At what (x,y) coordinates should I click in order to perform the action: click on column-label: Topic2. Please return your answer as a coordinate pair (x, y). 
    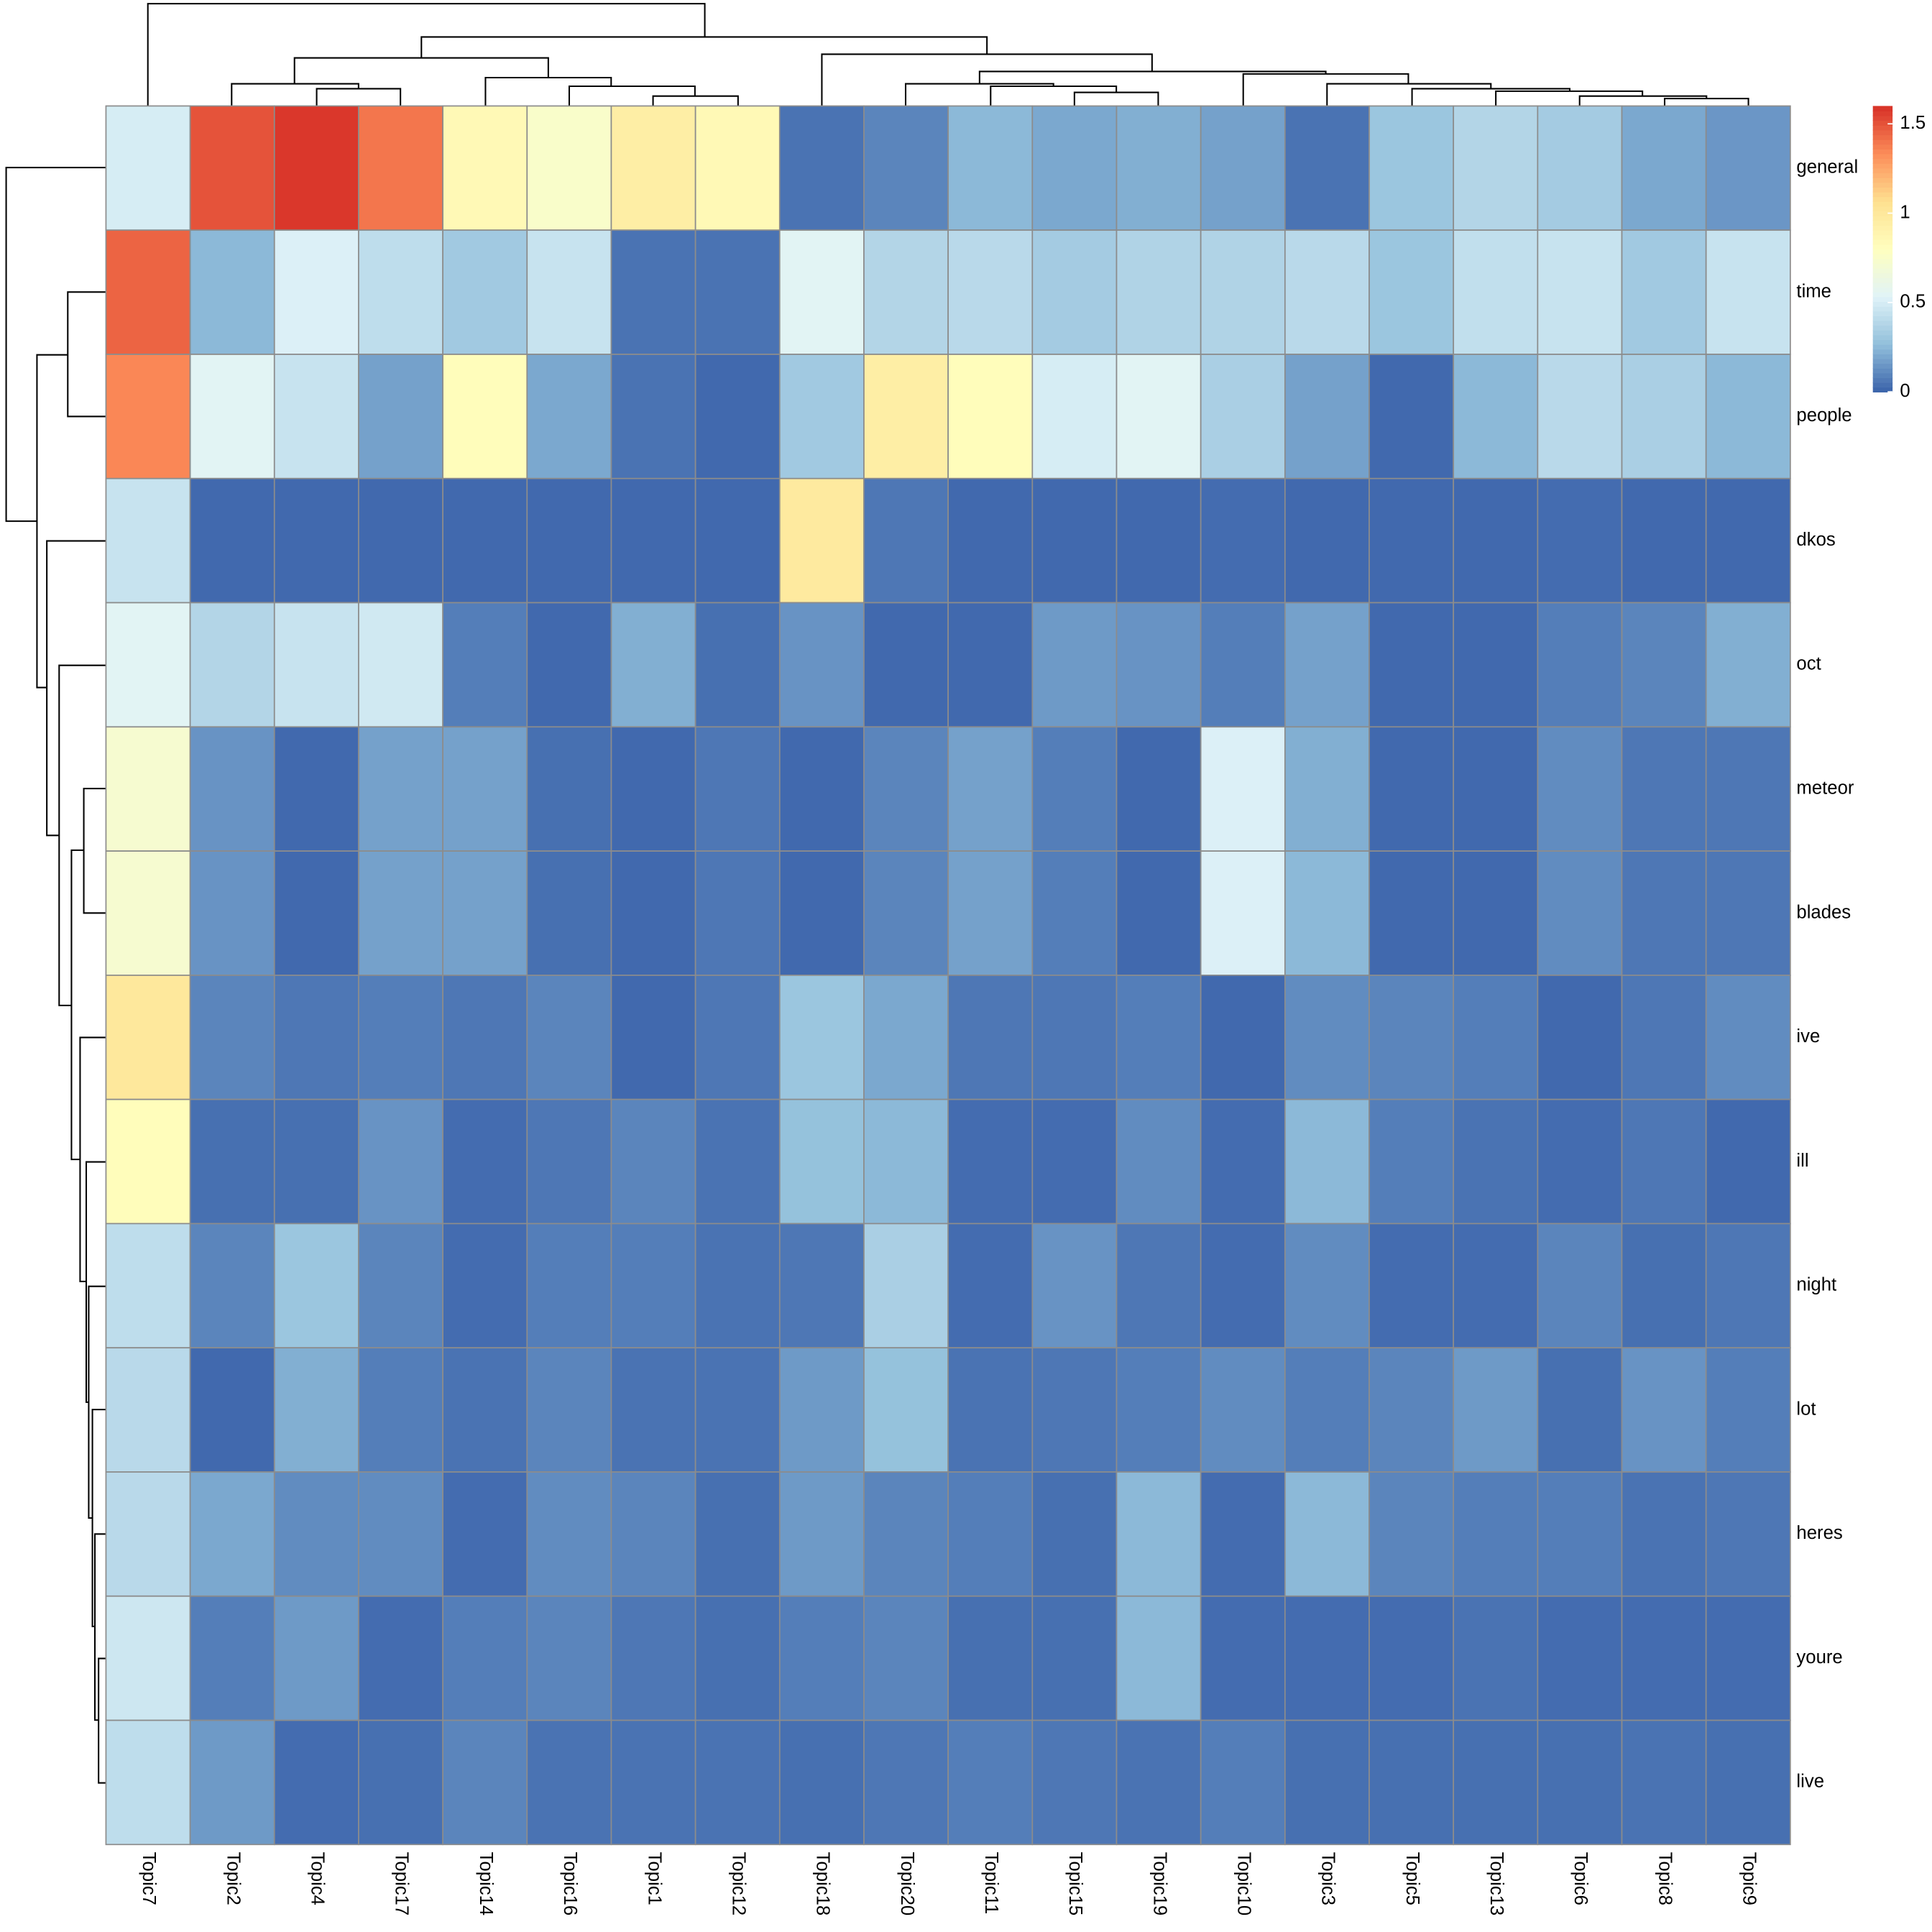
    Looking at the image, I should click on (233, 1878).